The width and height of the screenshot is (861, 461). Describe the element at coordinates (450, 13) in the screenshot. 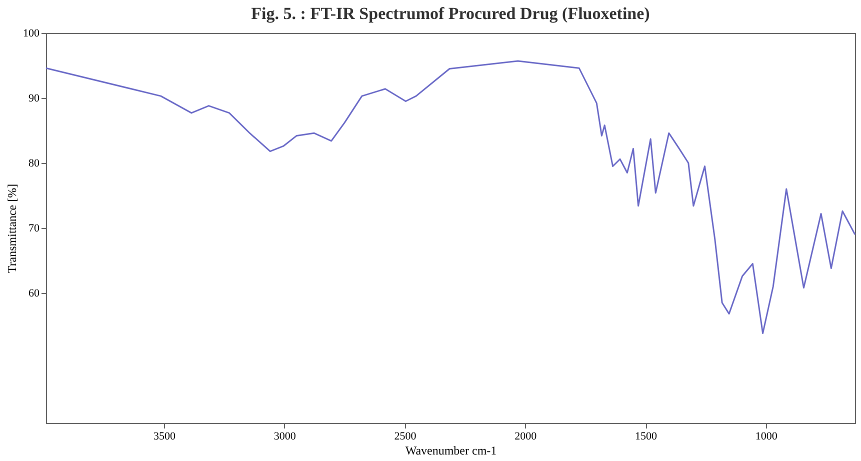

I see `chart-title: Fig. 5. : FT-IR Spectrumof Procured Drug (Fluoxetine)` at that location.